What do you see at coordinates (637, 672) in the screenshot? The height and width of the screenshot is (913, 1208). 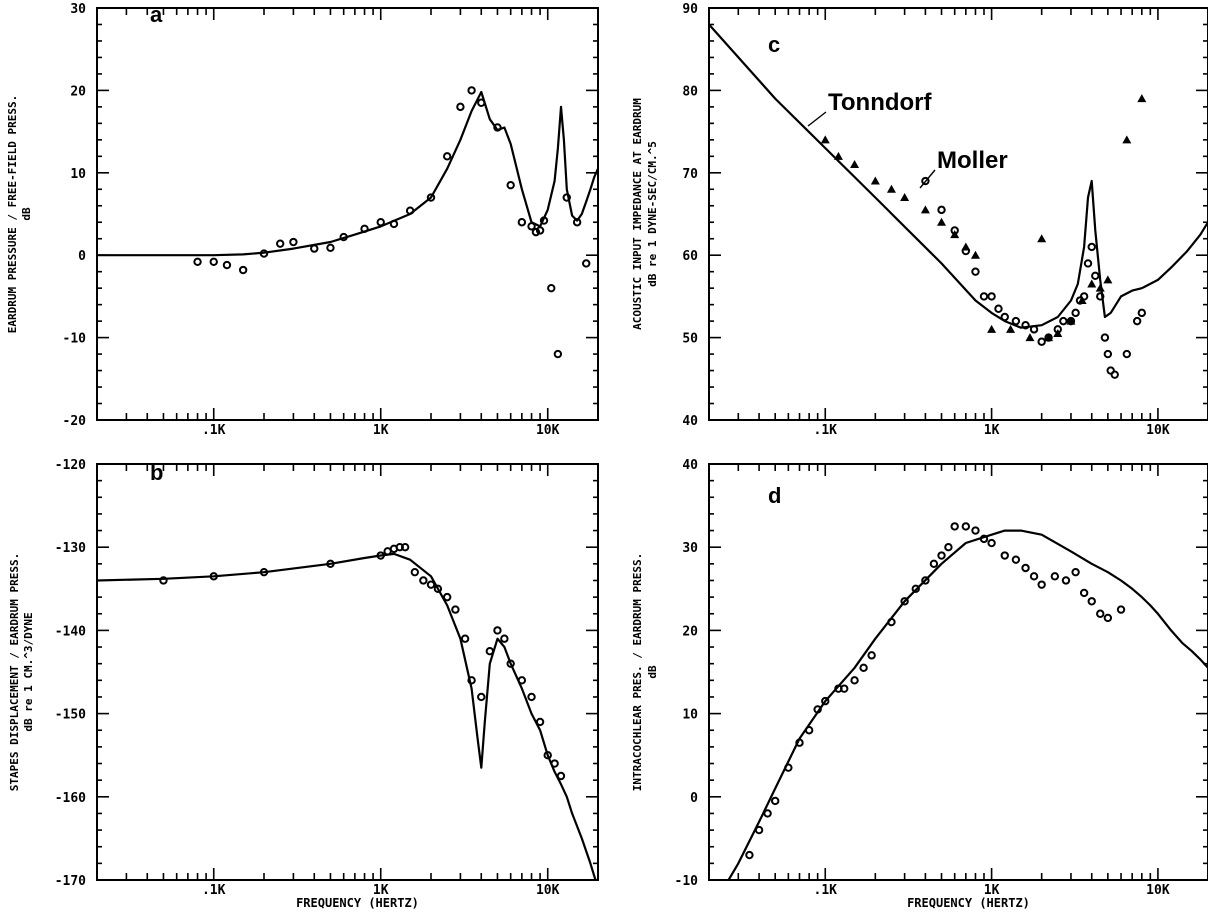 I see `y-axis-title: INTRACOCHLEAR PRES. / EARDRUM PRESS.` at bounding box center [637, 672].